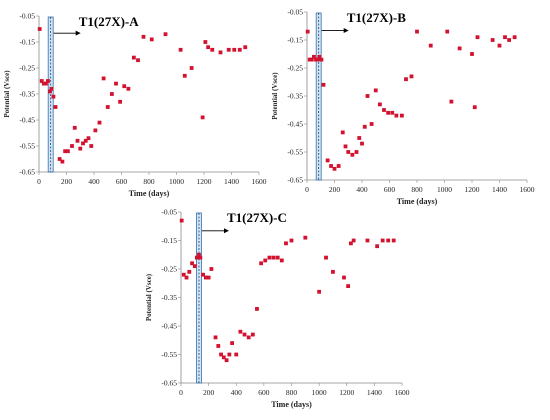 The height and width of the screenshot is (420, 550). What do you see at coordinates (499, 189) in the screenshot?
I see `x-tick-label: 1400` at bounding box center [499, 189].